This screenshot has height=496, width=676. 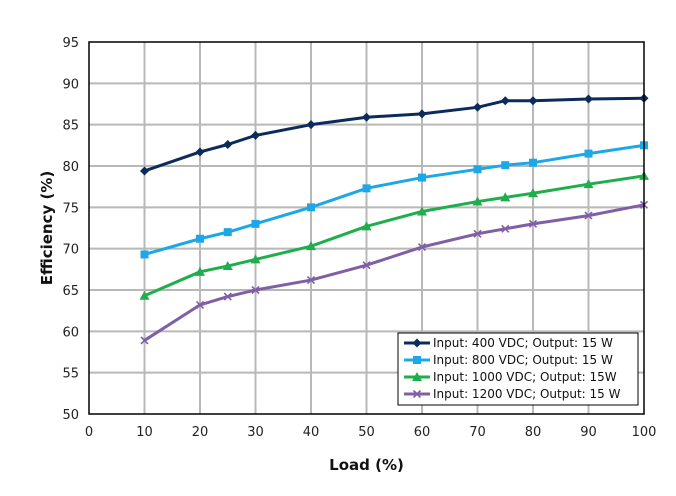 I want to click on y-tick-label: 80, so click(x=70, y=167).